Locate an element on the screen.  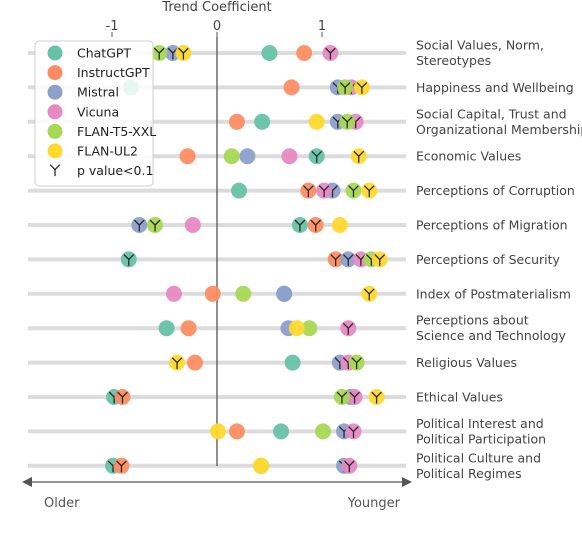
legend-item: Mistral is located at coordinates (83, 92).